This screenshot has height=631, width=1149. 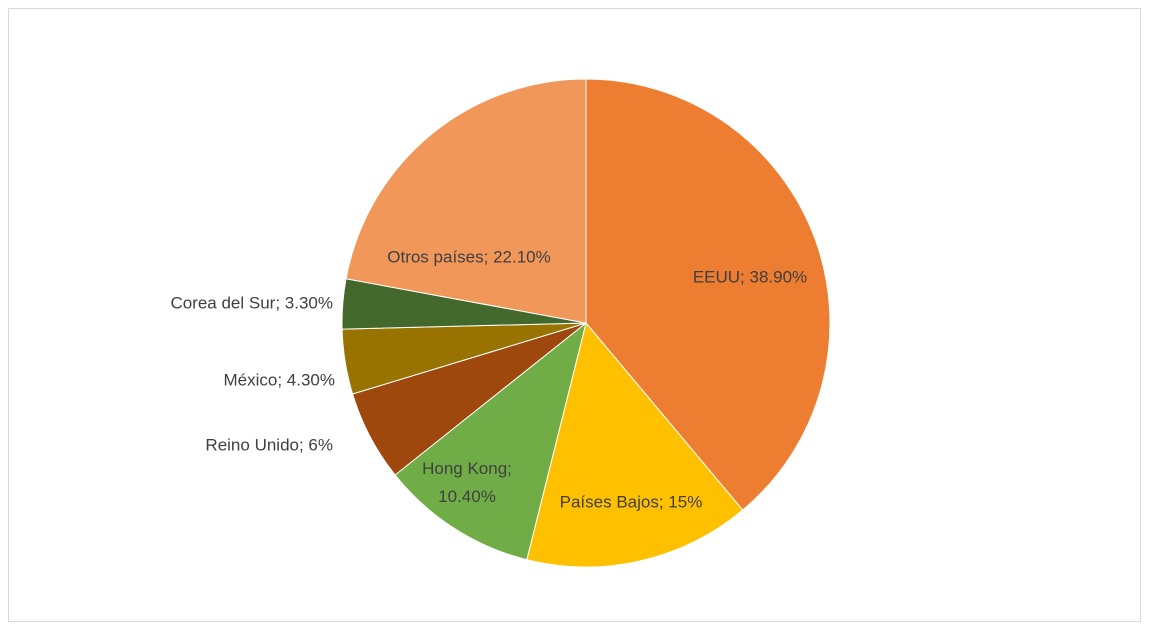 What do you see at coordinates (467, 496) in the screenshot?
I see `data-label-line: 10.40%` at bounding box center [467, 496].